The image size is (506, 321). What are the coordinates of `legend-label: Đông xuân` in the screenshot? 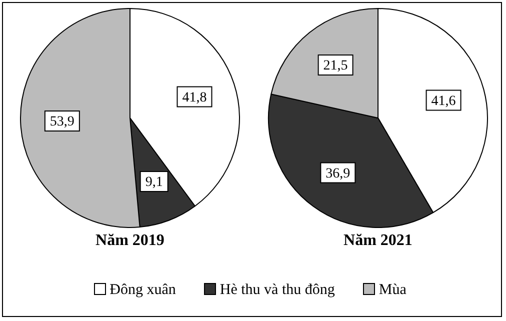 It's located at (142, 290).